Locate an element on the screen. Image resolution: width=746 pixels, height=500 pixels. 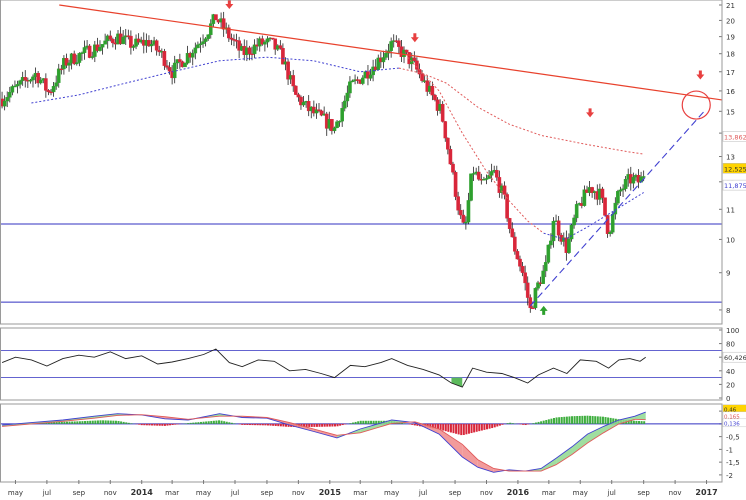
x-tick-label: nov is located at coordinates (110, 493).